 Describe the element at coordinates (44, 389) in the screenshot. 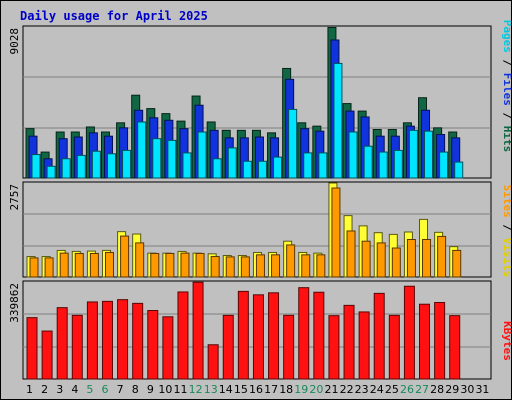

I see `x-tick-label: 2` at that location.